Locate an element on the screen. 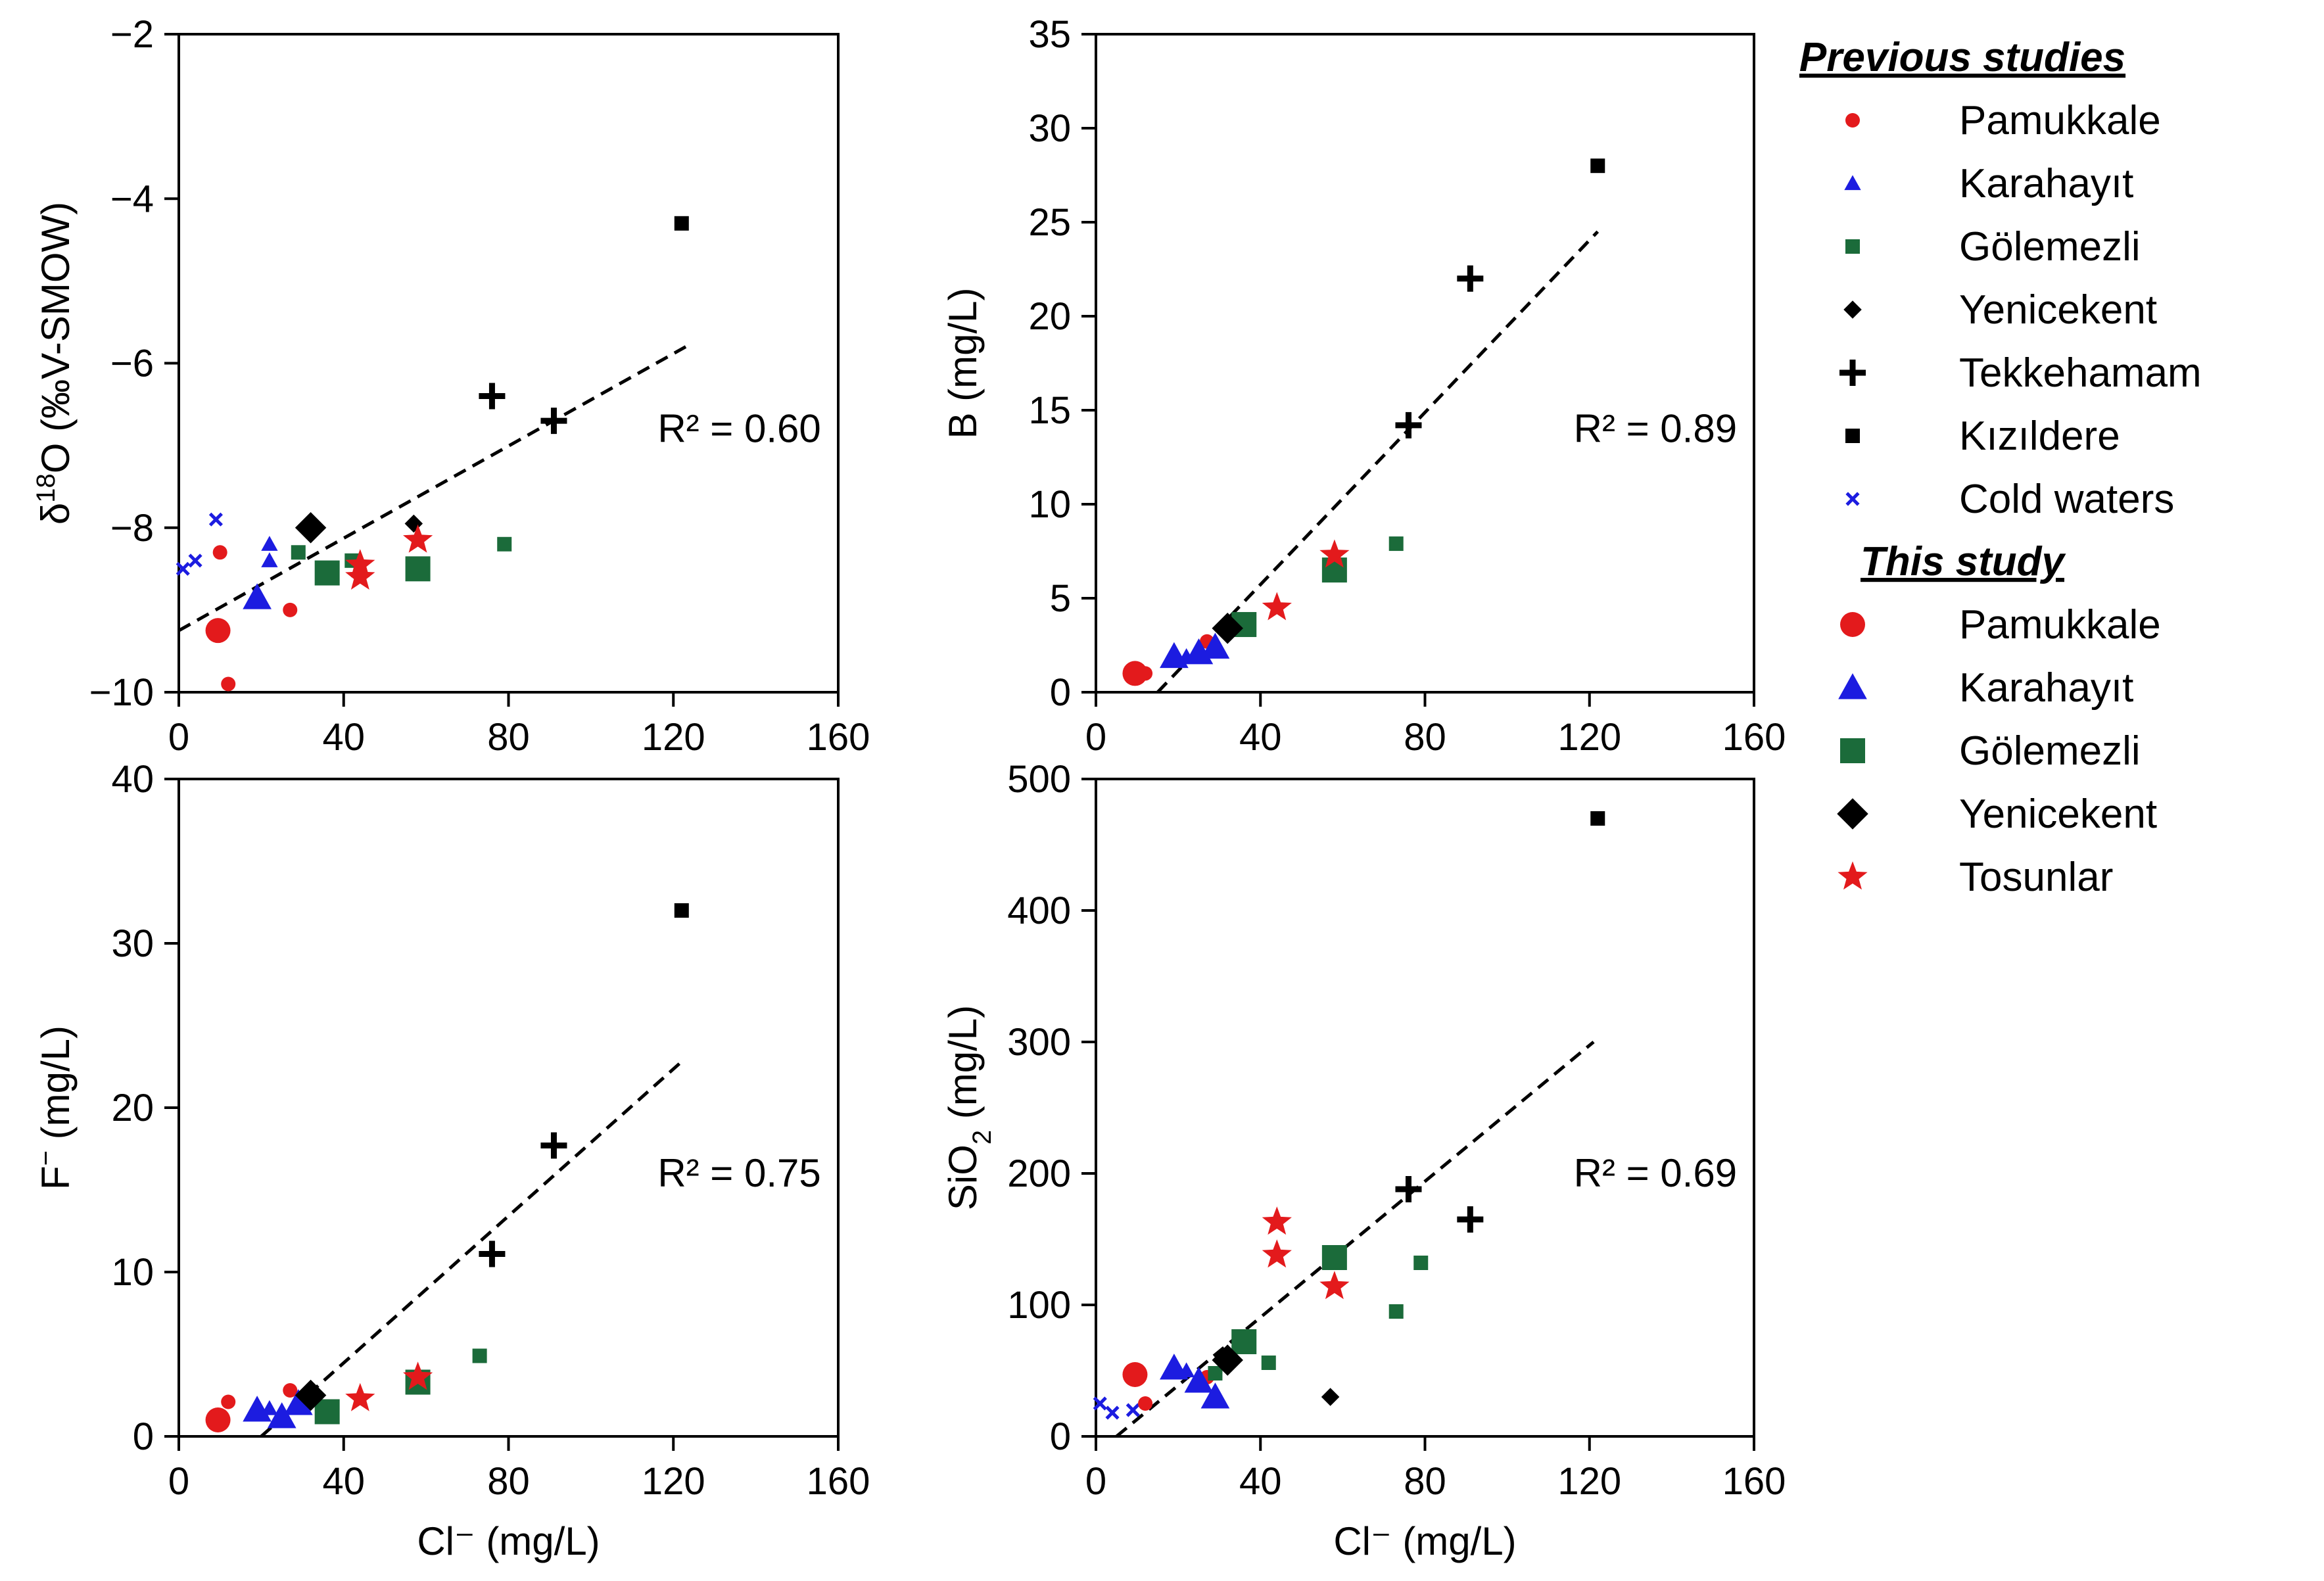 Image resolution: width=2324 pixels, height=1581 pixels. y-tick-label: 300 is located at coordinates (1039, 1042).